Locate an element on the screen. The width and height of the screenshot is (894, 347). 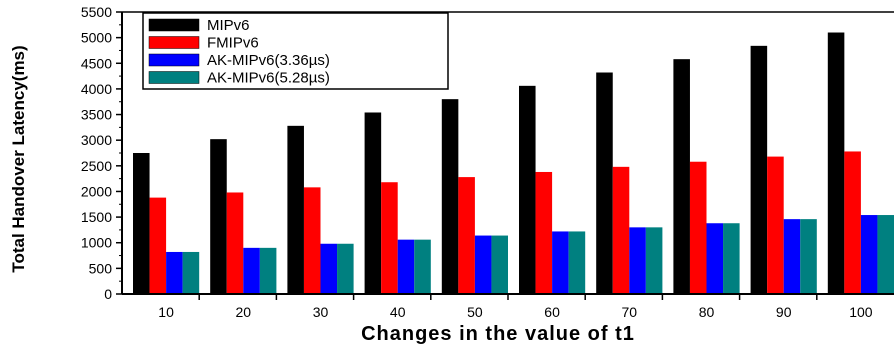
x-tick-label-50: 50 is located at coordinates (475, 312).